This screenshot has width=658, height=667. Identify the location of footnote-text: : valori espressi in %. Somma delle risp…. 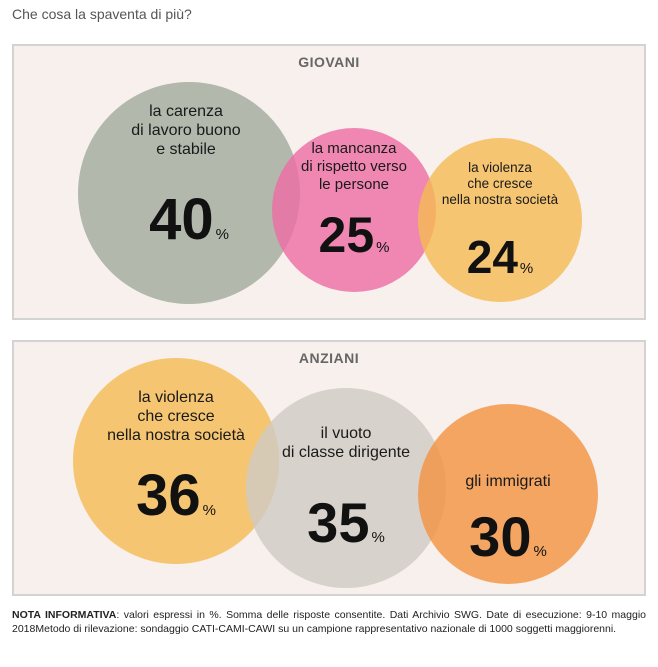
(329, 622).